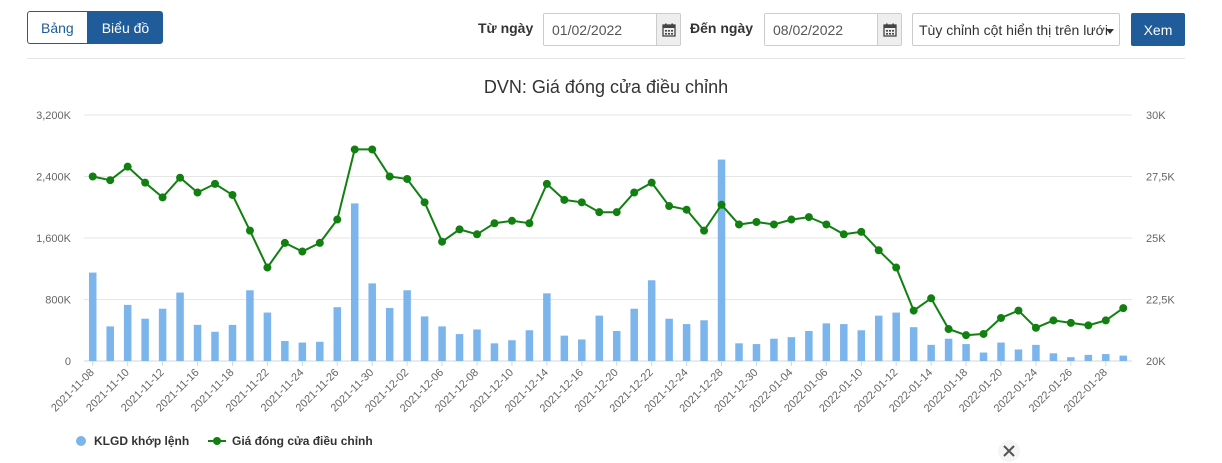  Describe the element at coordinates (81, 441) in the screenshot. I see `legend-volume-marker` at that location.